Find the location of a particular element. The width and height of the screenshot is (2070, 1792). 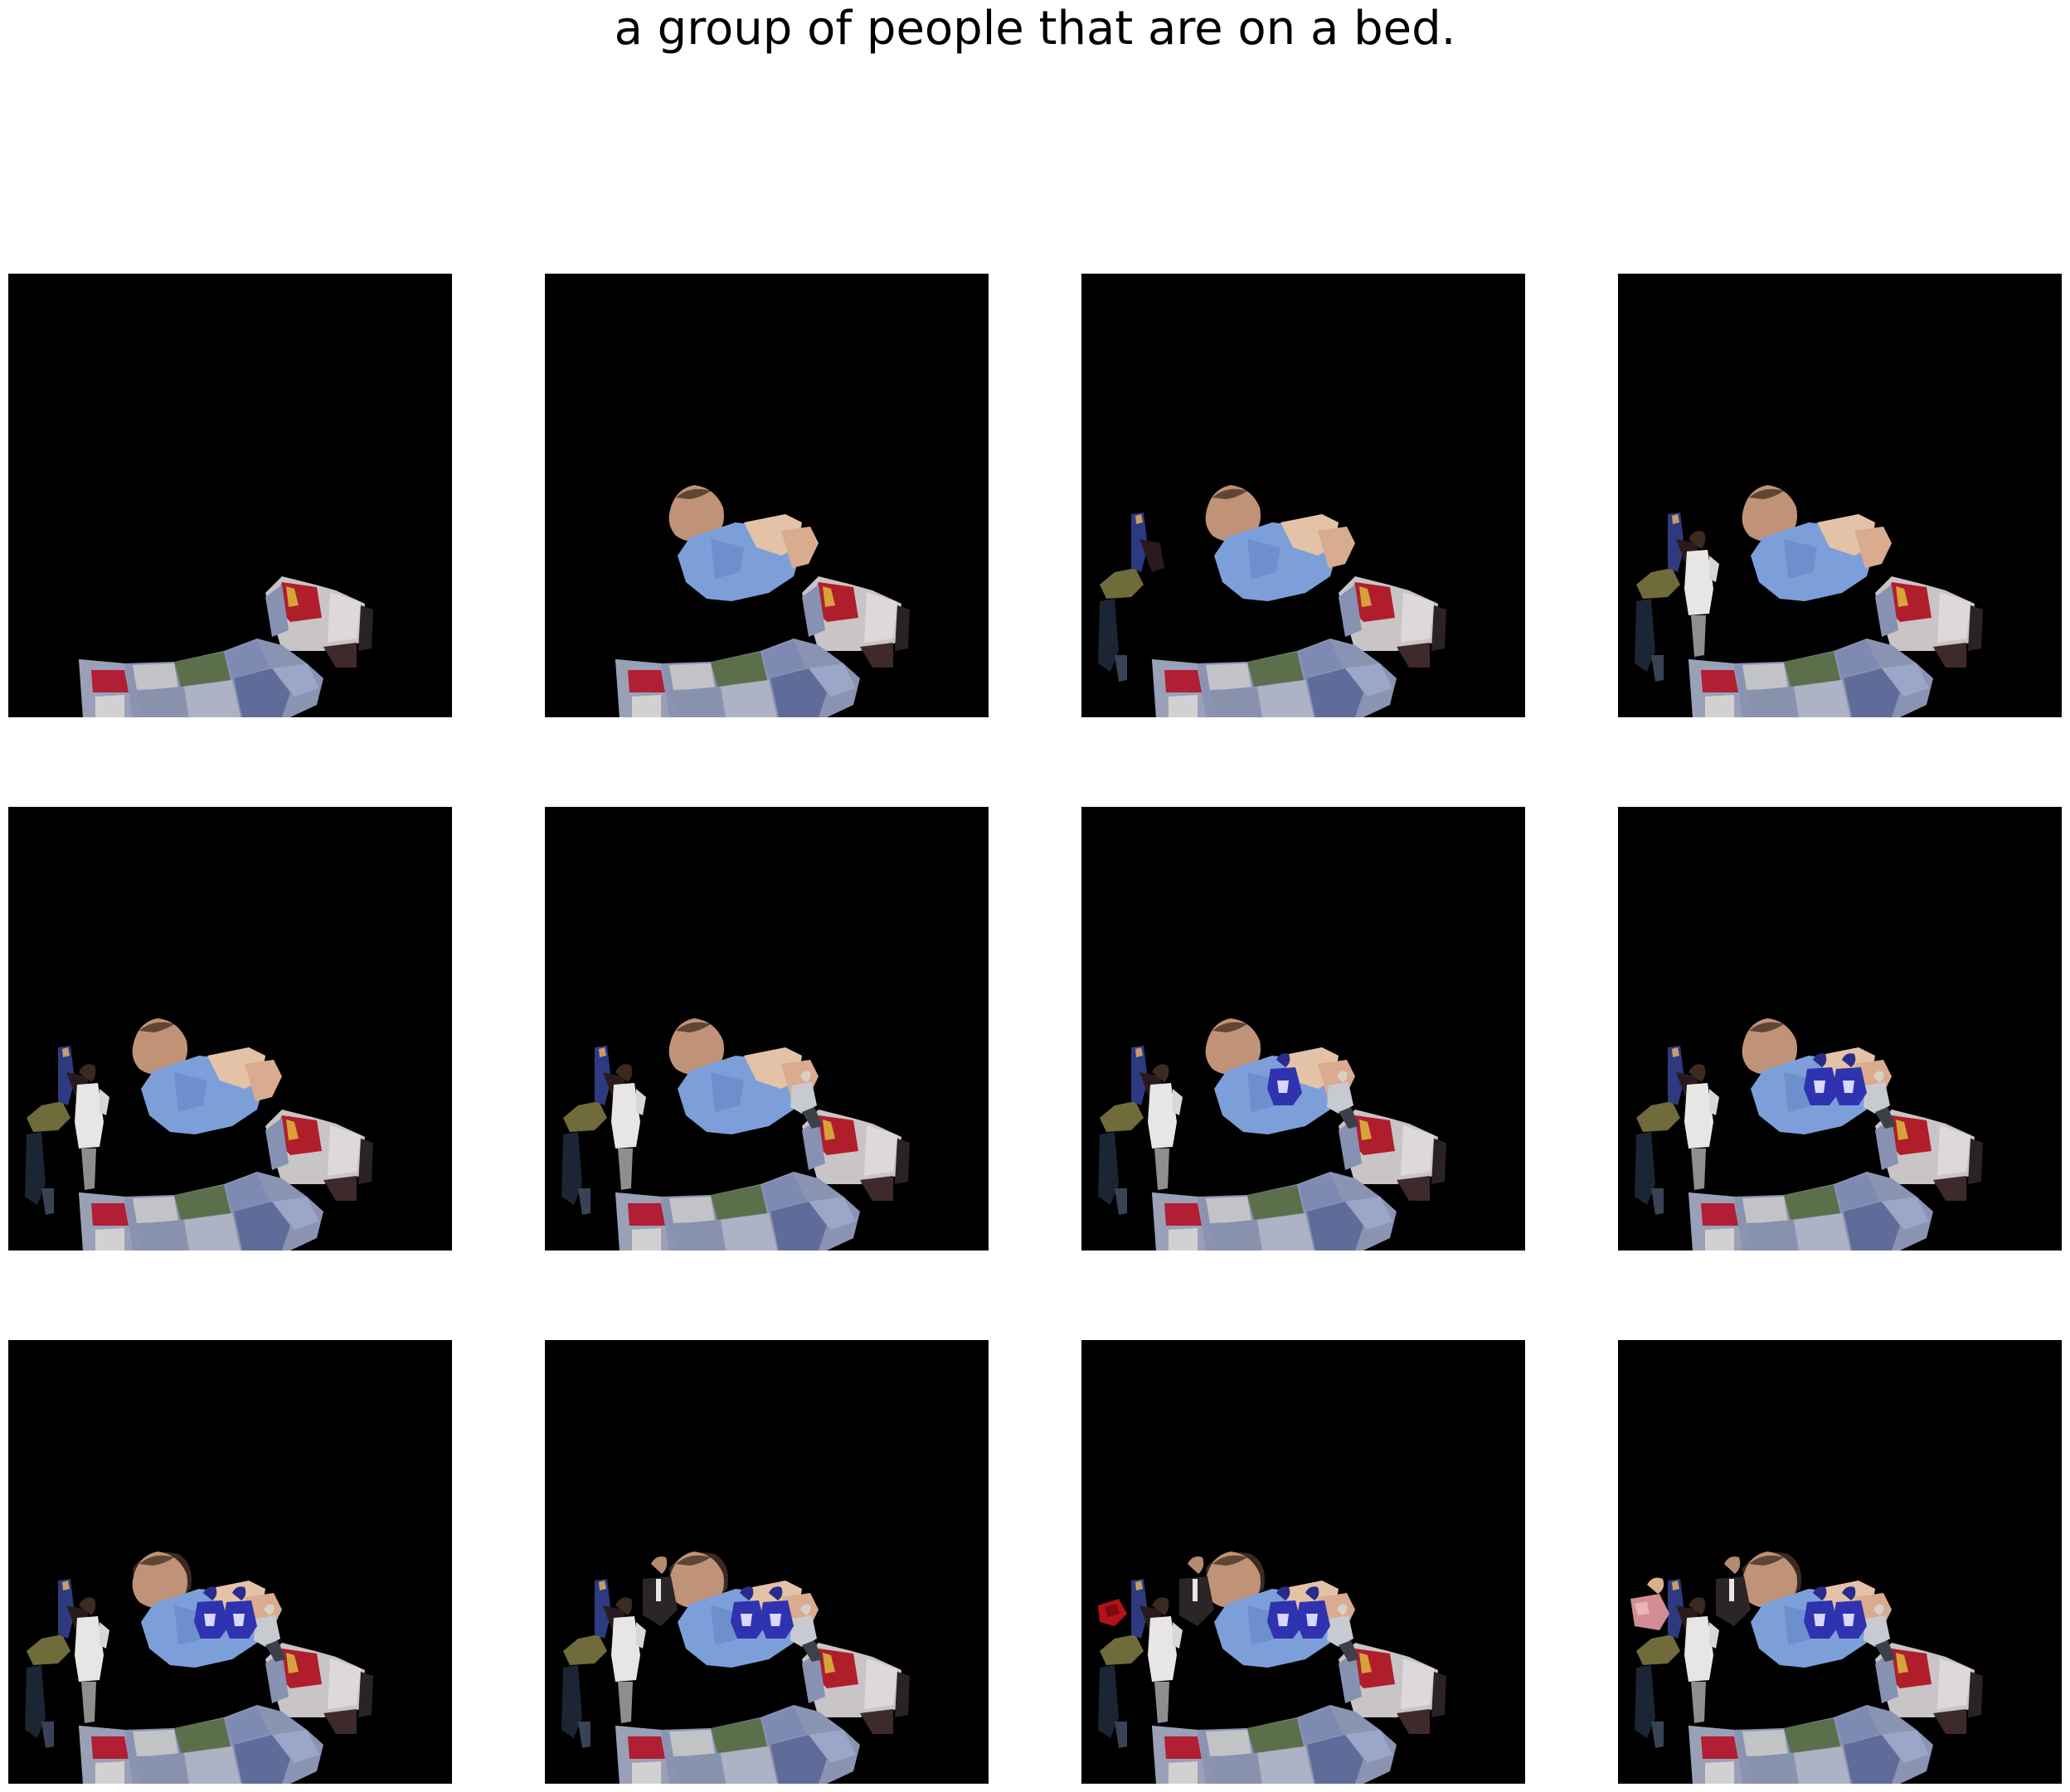

red-object-segment is located at coordinates (1113, 1612).